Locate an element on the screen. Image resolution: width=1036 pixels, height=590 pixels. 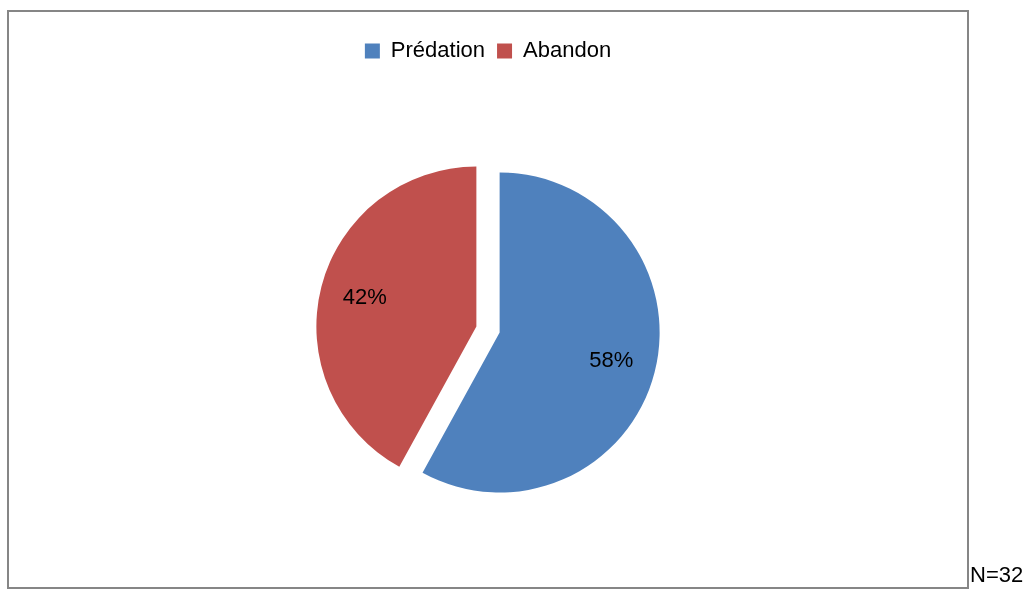
text: N=32 is located at coordinates (997, 575).